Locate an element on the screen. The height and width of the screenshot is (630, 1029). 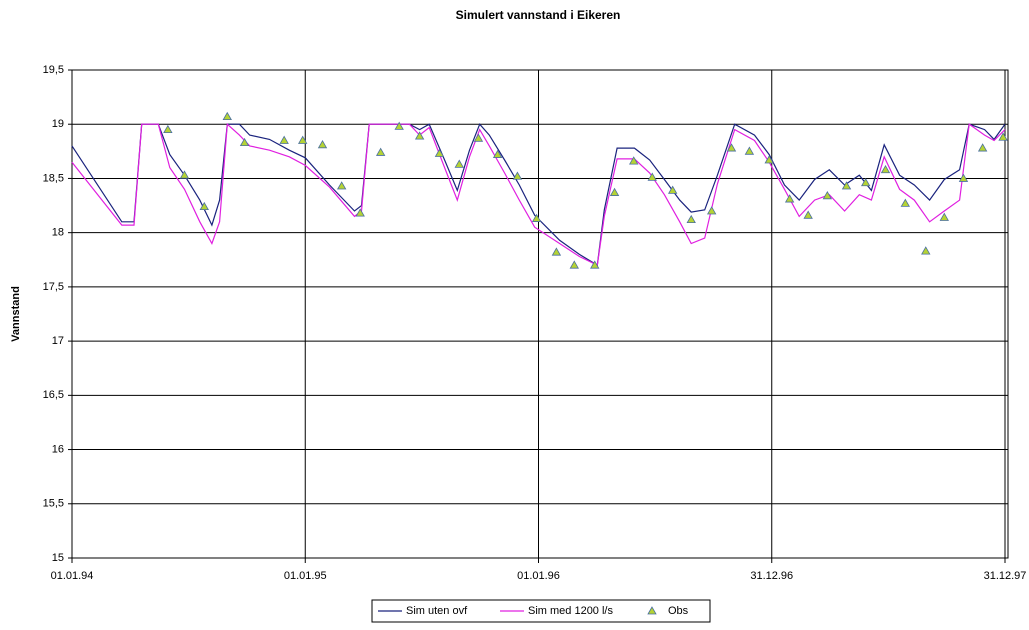
x-tick-label: 01.01.96 is located at coordinates (538, 576).